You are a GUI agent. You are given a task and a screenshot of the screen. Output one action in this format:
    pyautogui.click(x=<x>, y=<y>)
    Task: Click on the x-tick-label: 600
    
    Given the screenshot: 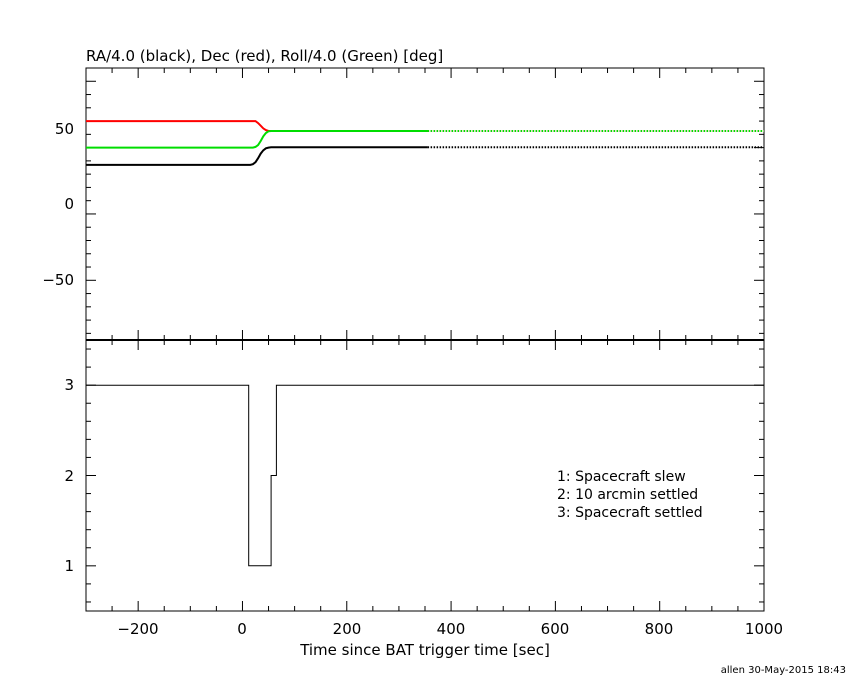 What is the action you would take?
    pyautogui.click(x=555, y=629)
    